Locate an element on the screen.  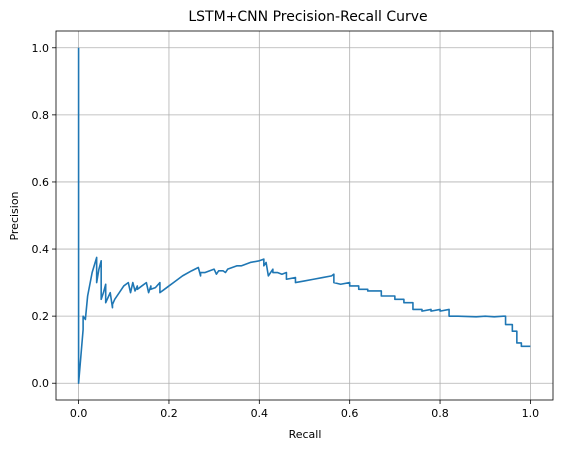
y-tick-label: 0.2 is located at coordinates (41, 316).